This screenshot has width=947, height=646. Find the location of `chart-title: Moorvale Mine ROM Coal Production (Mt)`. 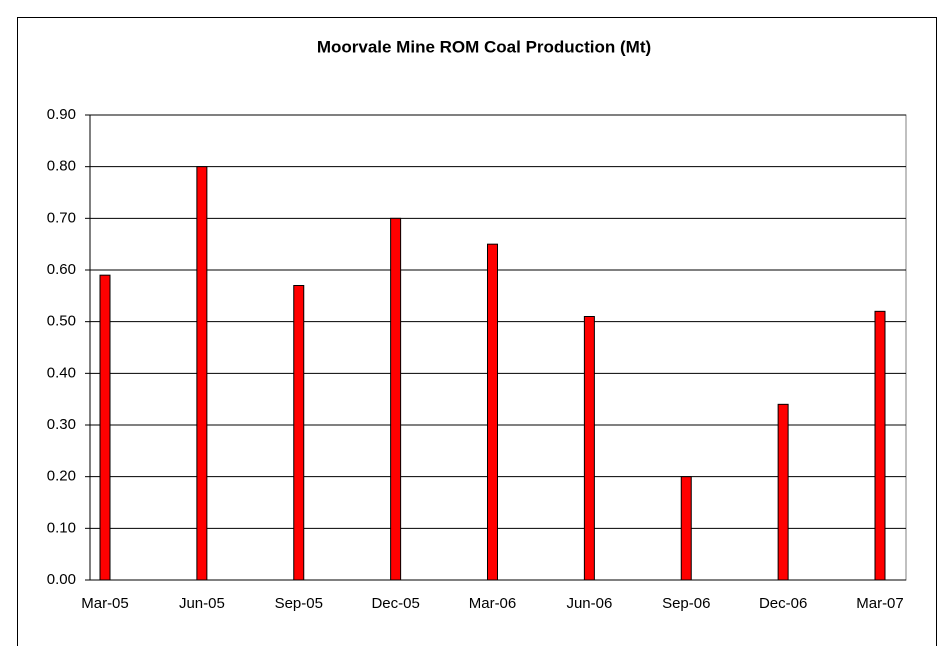

chart-title: Moorvale Mine ROM Coal Production (Mt) is located at coordinates (484, 46).